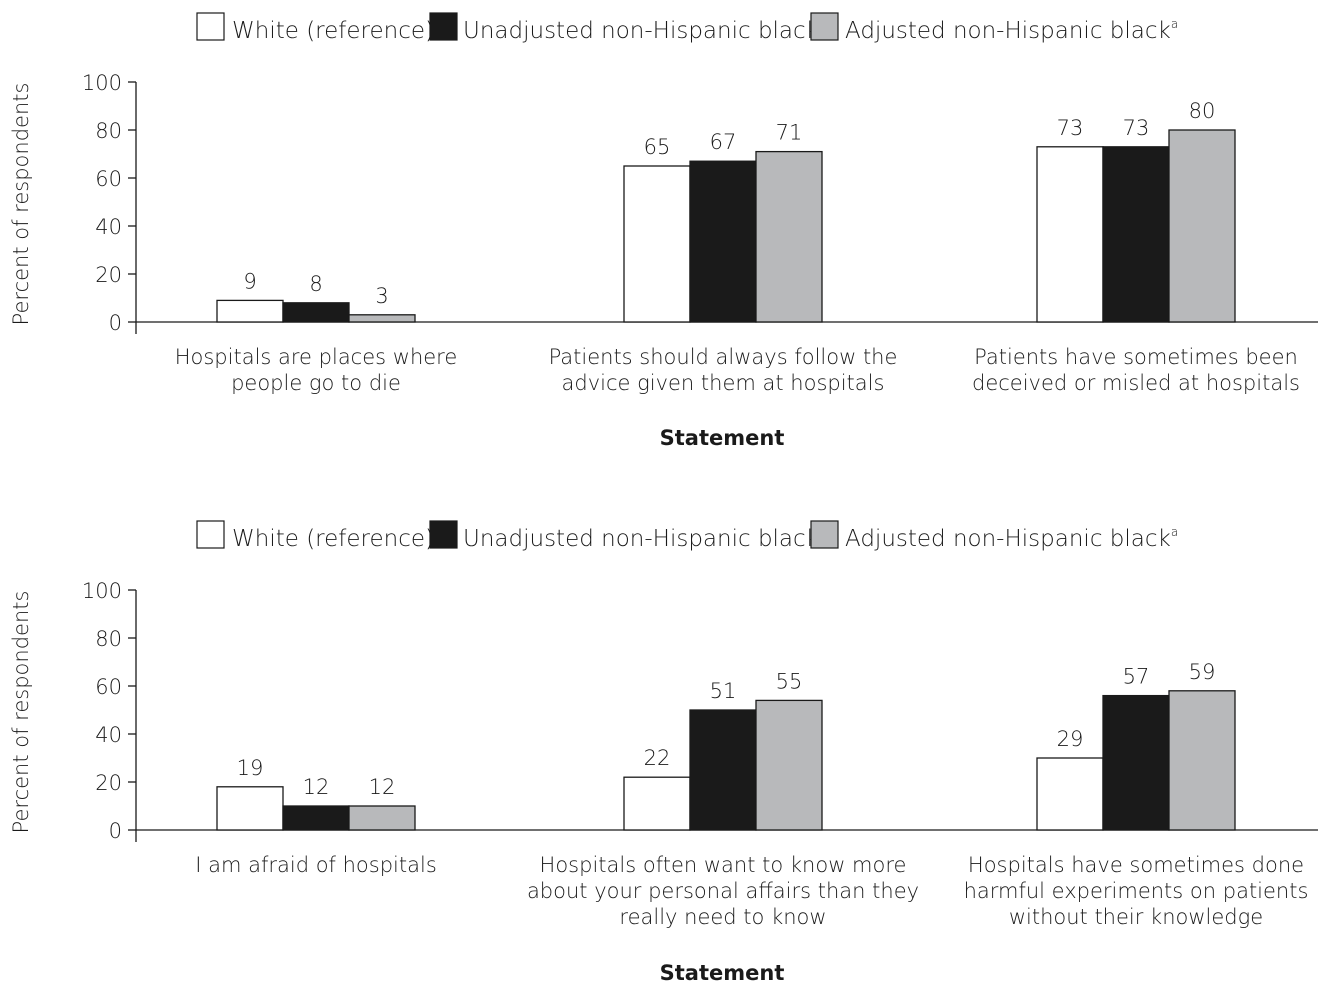 The image size is (1327, 984). I want to click on category-label-line: without their knowledge, so click(1136, 917).